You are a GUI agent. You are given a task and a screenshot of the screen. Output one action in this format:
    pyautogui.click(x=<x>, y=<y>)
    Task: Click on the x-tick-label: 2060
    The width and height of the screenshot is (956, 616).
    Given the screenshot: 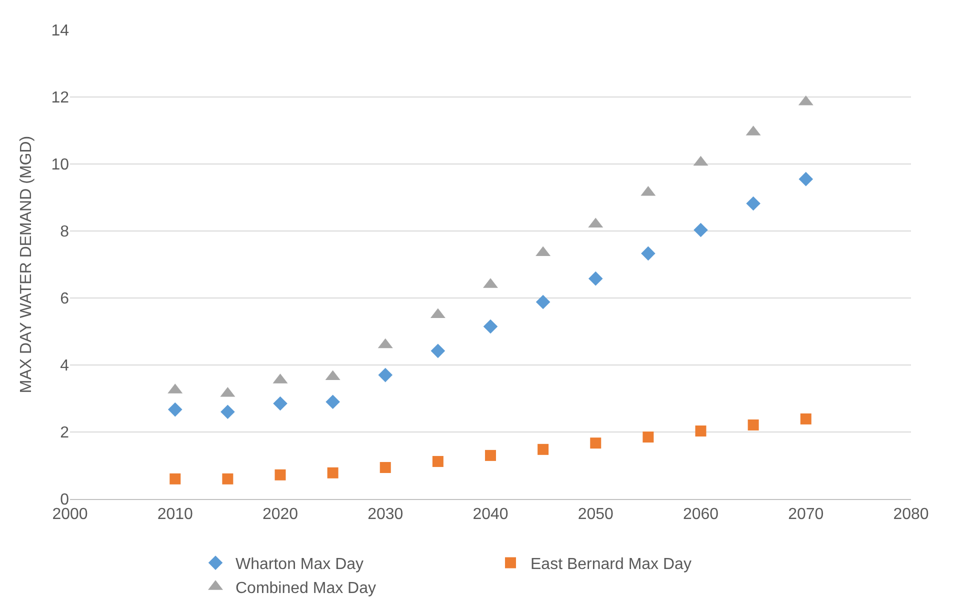 What is the action you would take?
    pyautogui.click(x=700, y=515)
    